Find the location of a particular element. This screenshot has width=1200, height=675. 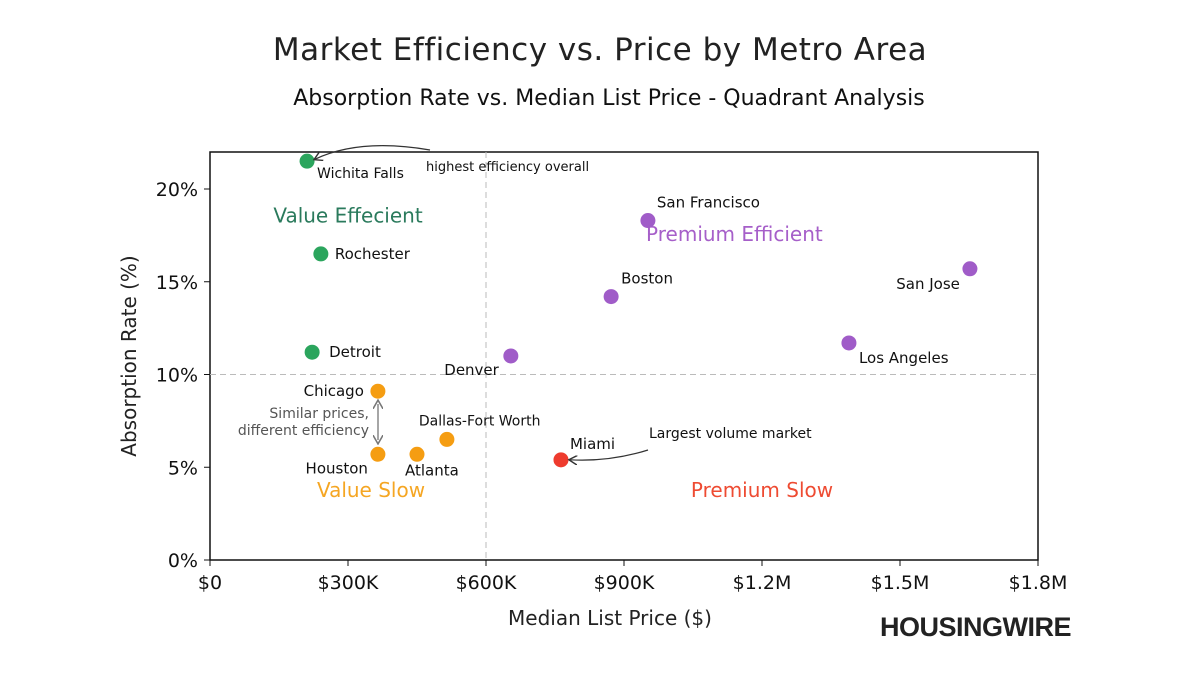

annotation-text: highest efficiency overall is located at coordinates (507, 167).